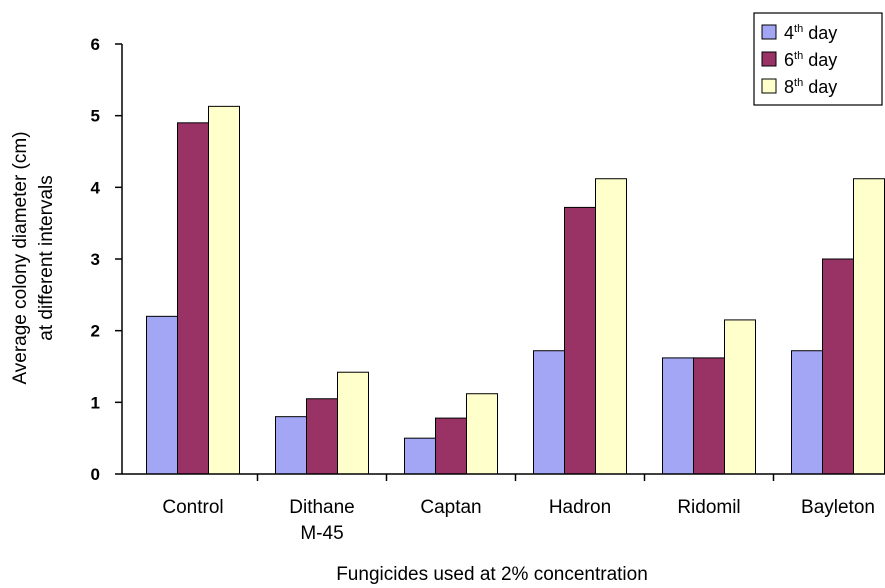 Image resolution: width=885 pixels, height=588 pixels. I want to click on legend-label: 8th day, so click(810, 87).